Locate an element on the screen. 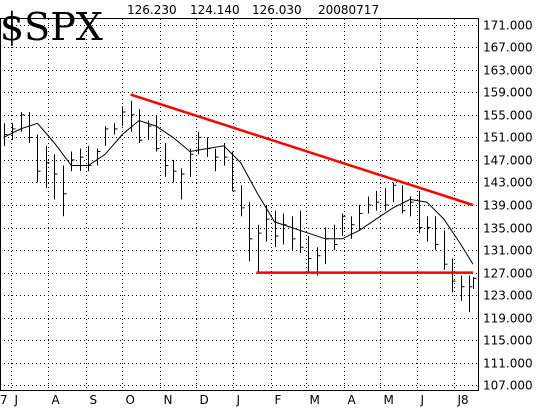 Image resolution: width=544 pixels, height=408 pixels. y-tick-label: 131.000 is located at coordinates (508, 251).